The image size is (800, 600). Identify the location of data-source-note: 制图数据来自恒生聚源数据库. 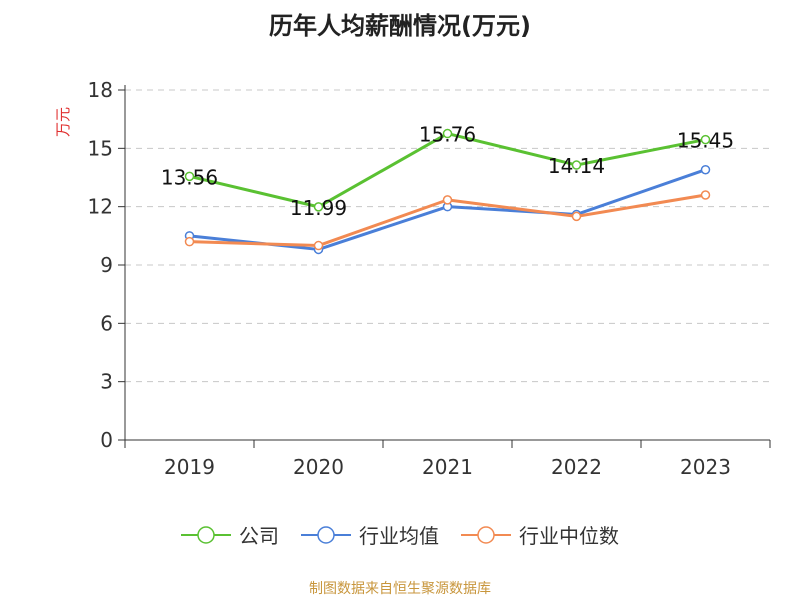
(400, 589).